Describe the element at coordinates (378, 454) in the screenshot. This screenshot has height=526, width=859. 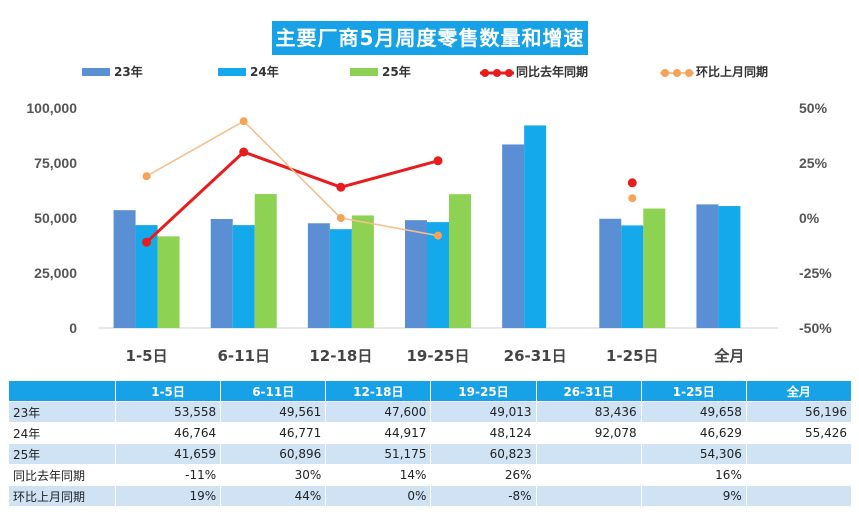
I see `table-cell: 51,175` at that location.